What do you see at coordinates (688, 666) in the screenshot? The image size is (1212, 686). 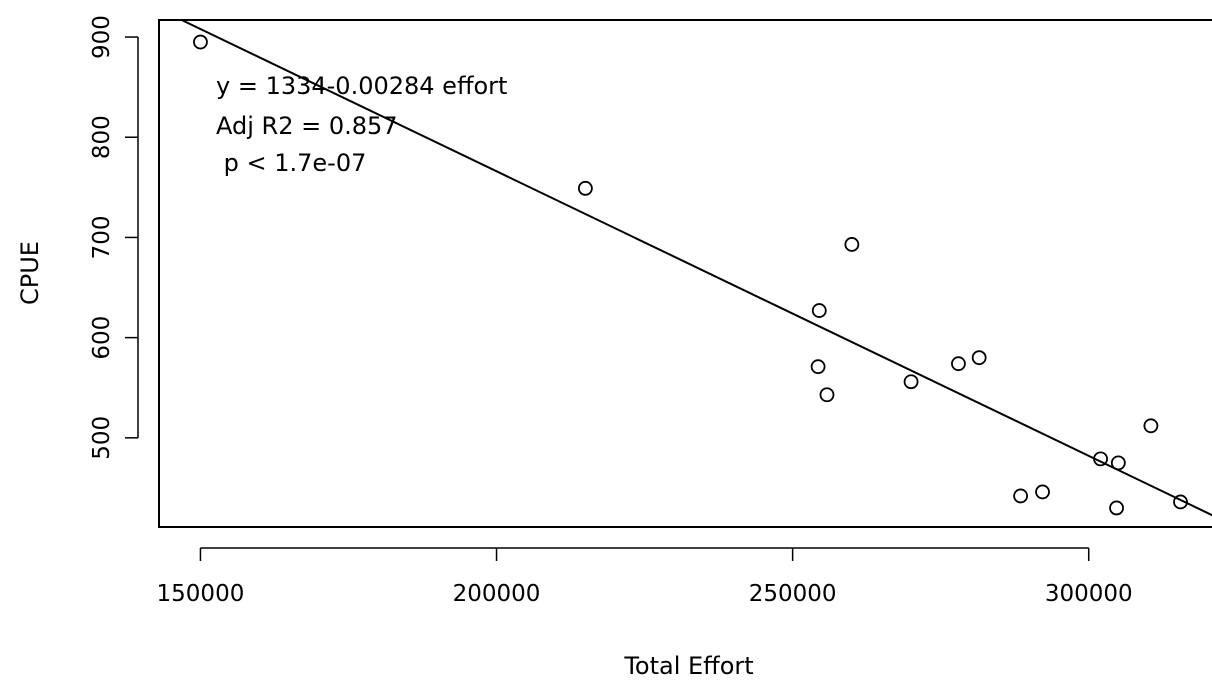 I see `x-axis-title: Total Effort` at bounding box center [688, 666].